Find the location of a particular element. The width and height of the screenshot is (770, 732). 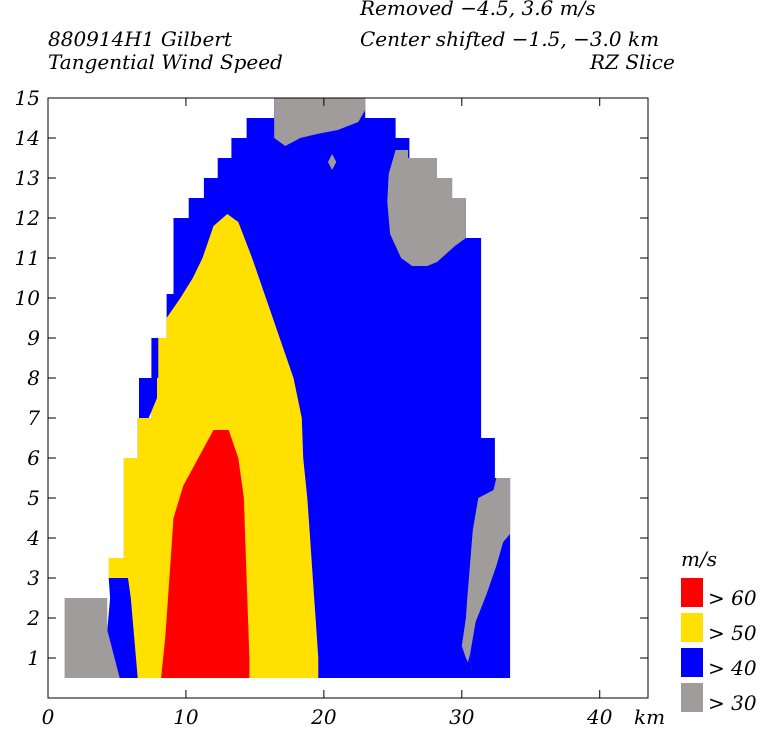

storm-id: 880914H1 Gilbert is located at coordinates (140, 39).